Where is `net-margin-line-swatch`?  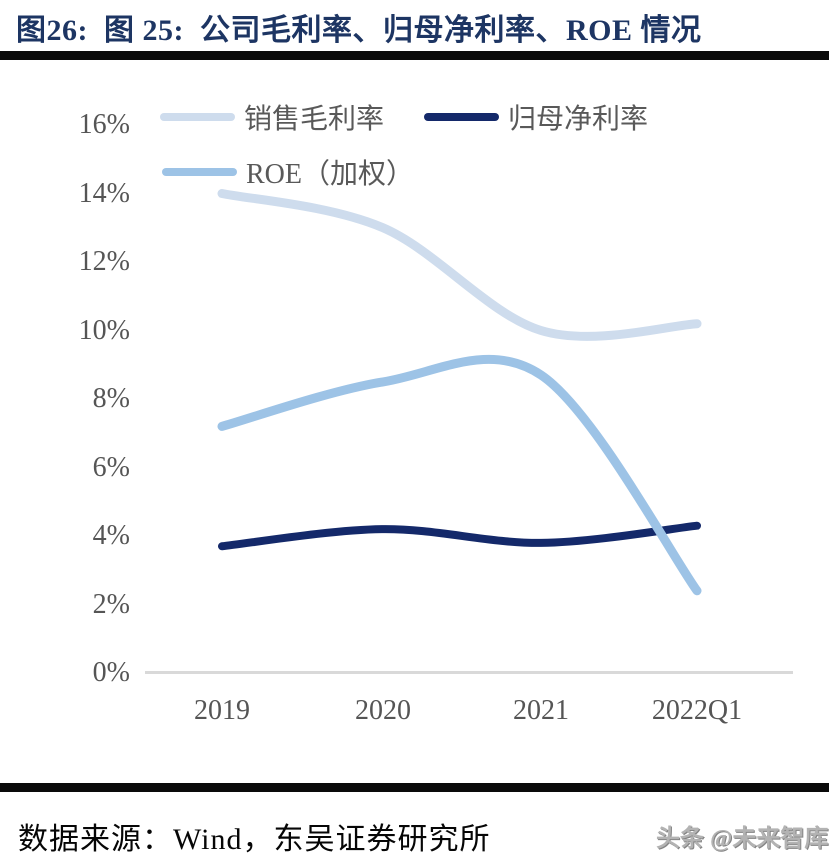
net-margin-line-swatch is located at coordinates (461, 117).